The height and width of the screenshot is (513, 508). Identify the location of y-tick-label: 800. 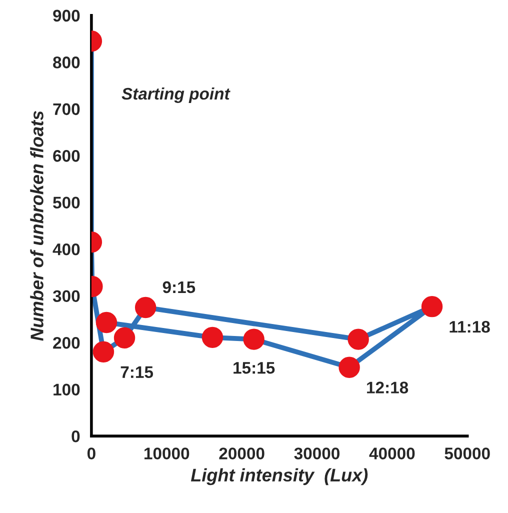
(66, 62).